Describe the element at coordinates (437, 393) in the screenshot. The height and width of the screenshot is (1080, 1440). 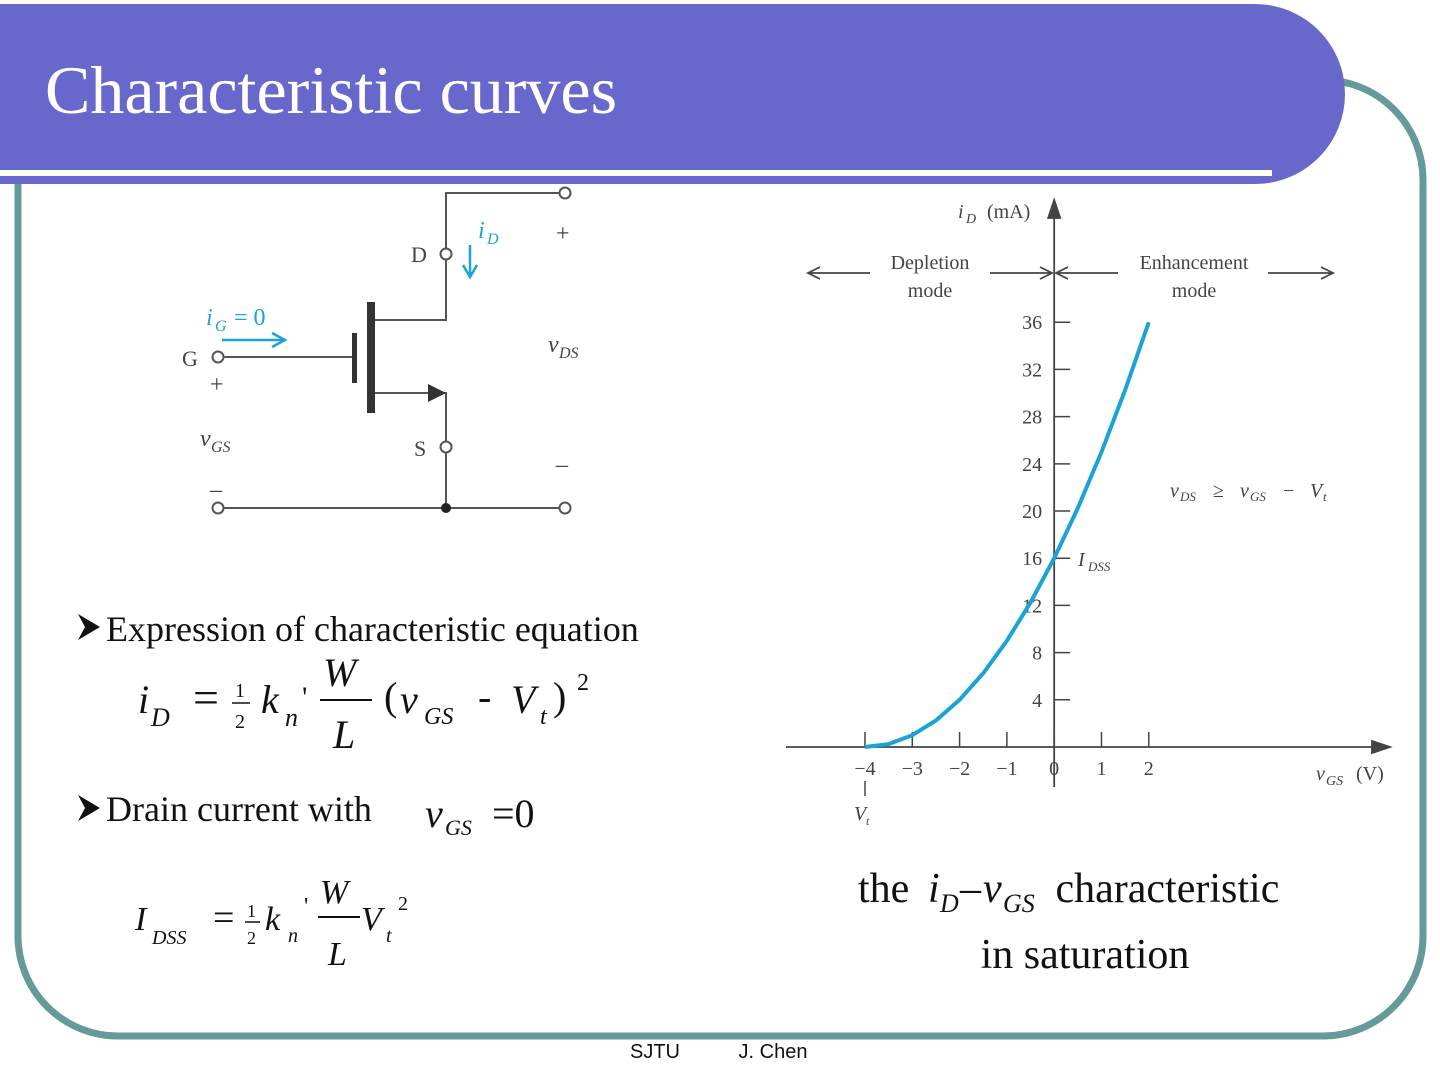
I see `source-arrow` at that location.